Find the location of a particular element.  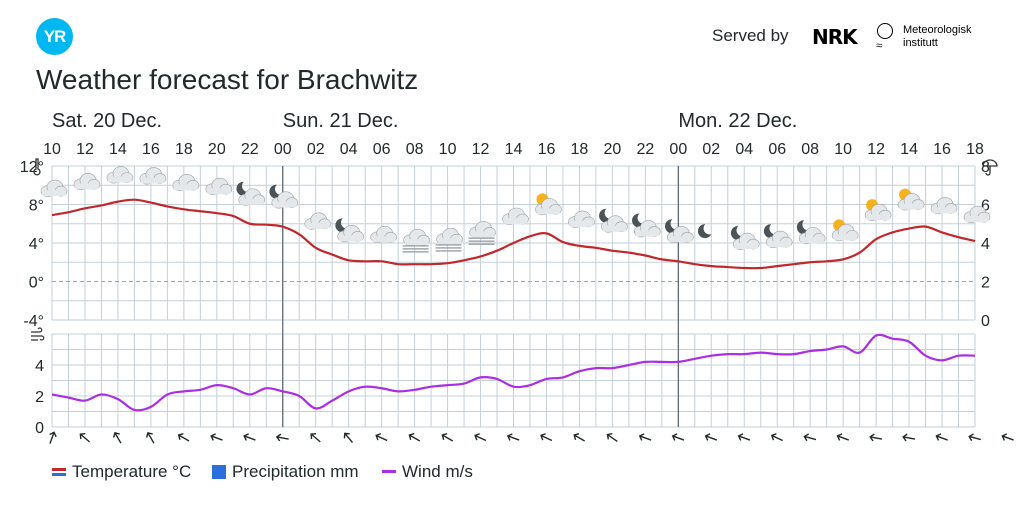

wind-axis-tick: 2 is located at coordinates (39, 397).